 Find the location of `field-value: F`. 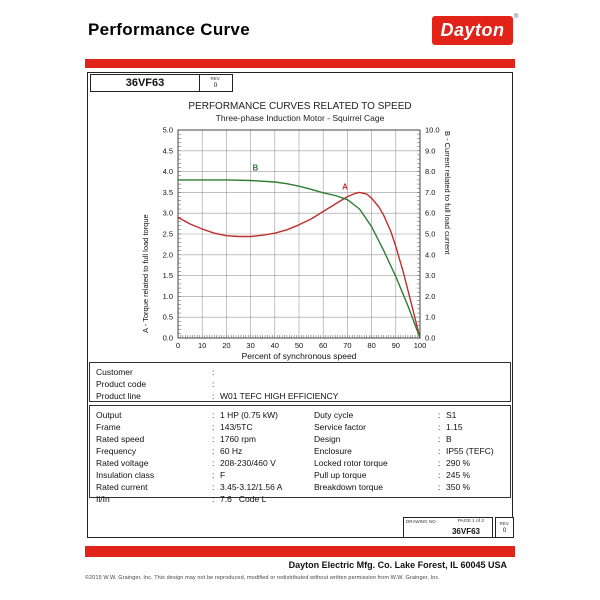

field-value: F is located at coordinates (223, 475).